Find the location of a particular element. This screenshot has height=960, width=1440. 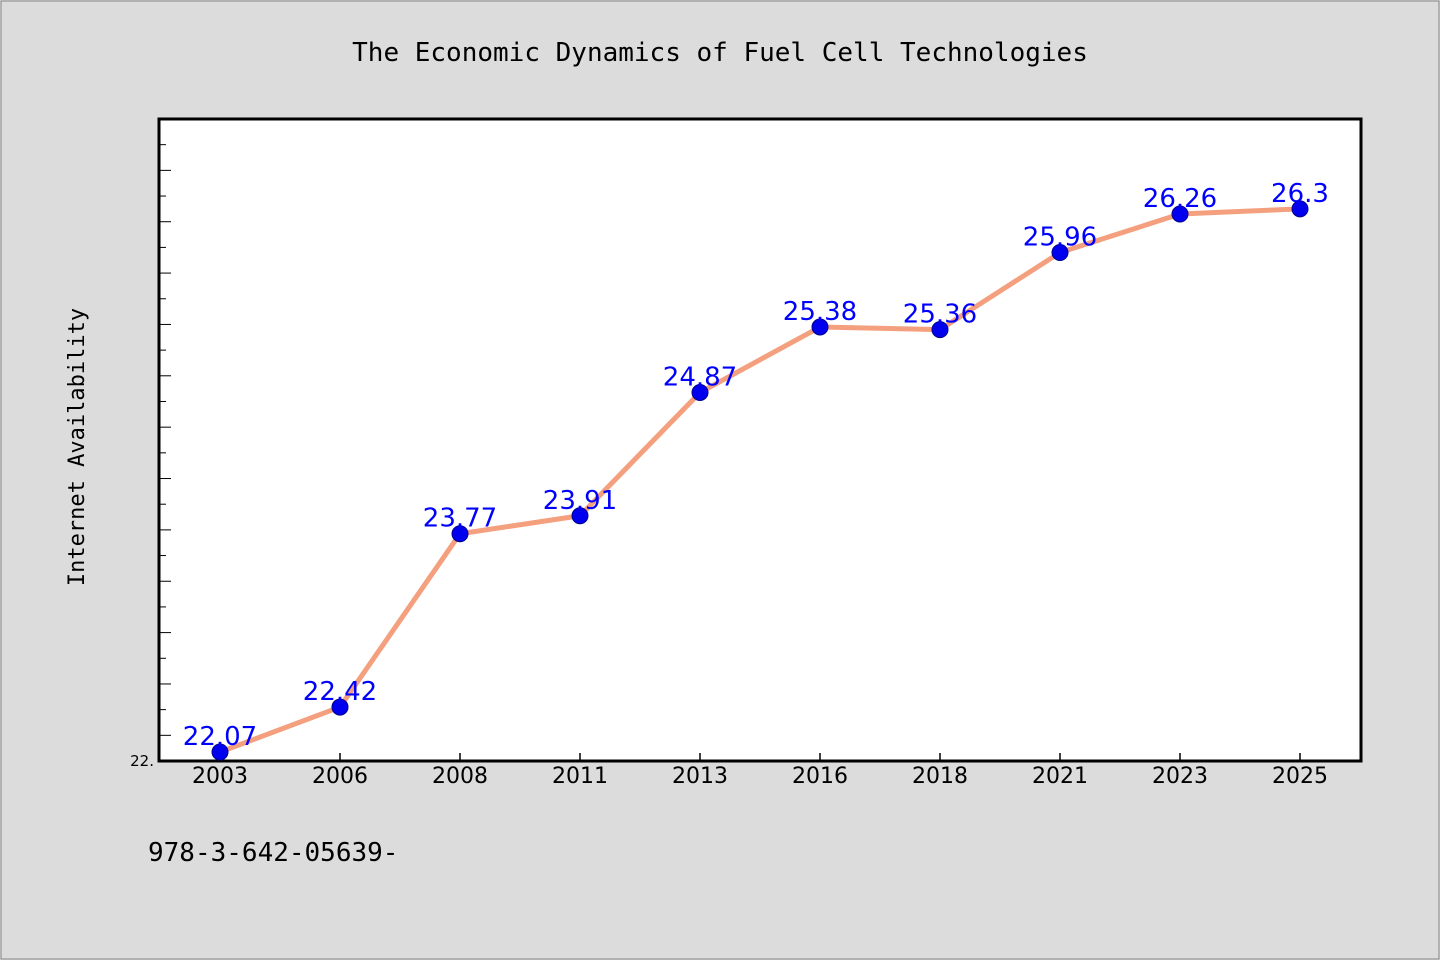

x-tick-label: 2006 is located at coordinates (340, 776).